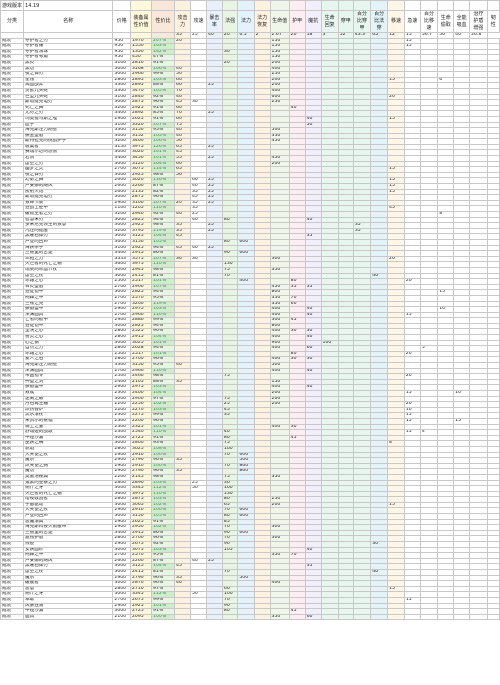  What do you see at coordinates (68, 455) in the screenshot?
I see `item-name-cell: 大天使之杖` at bounding box center [68, 455].